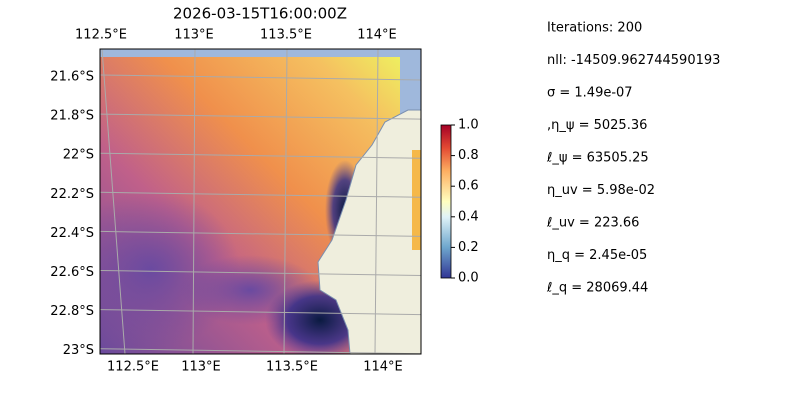  Describe the element at coordinates (601, 190) in the screenshot. I see `info-line: η_uv = 5.98e-02` at that location.